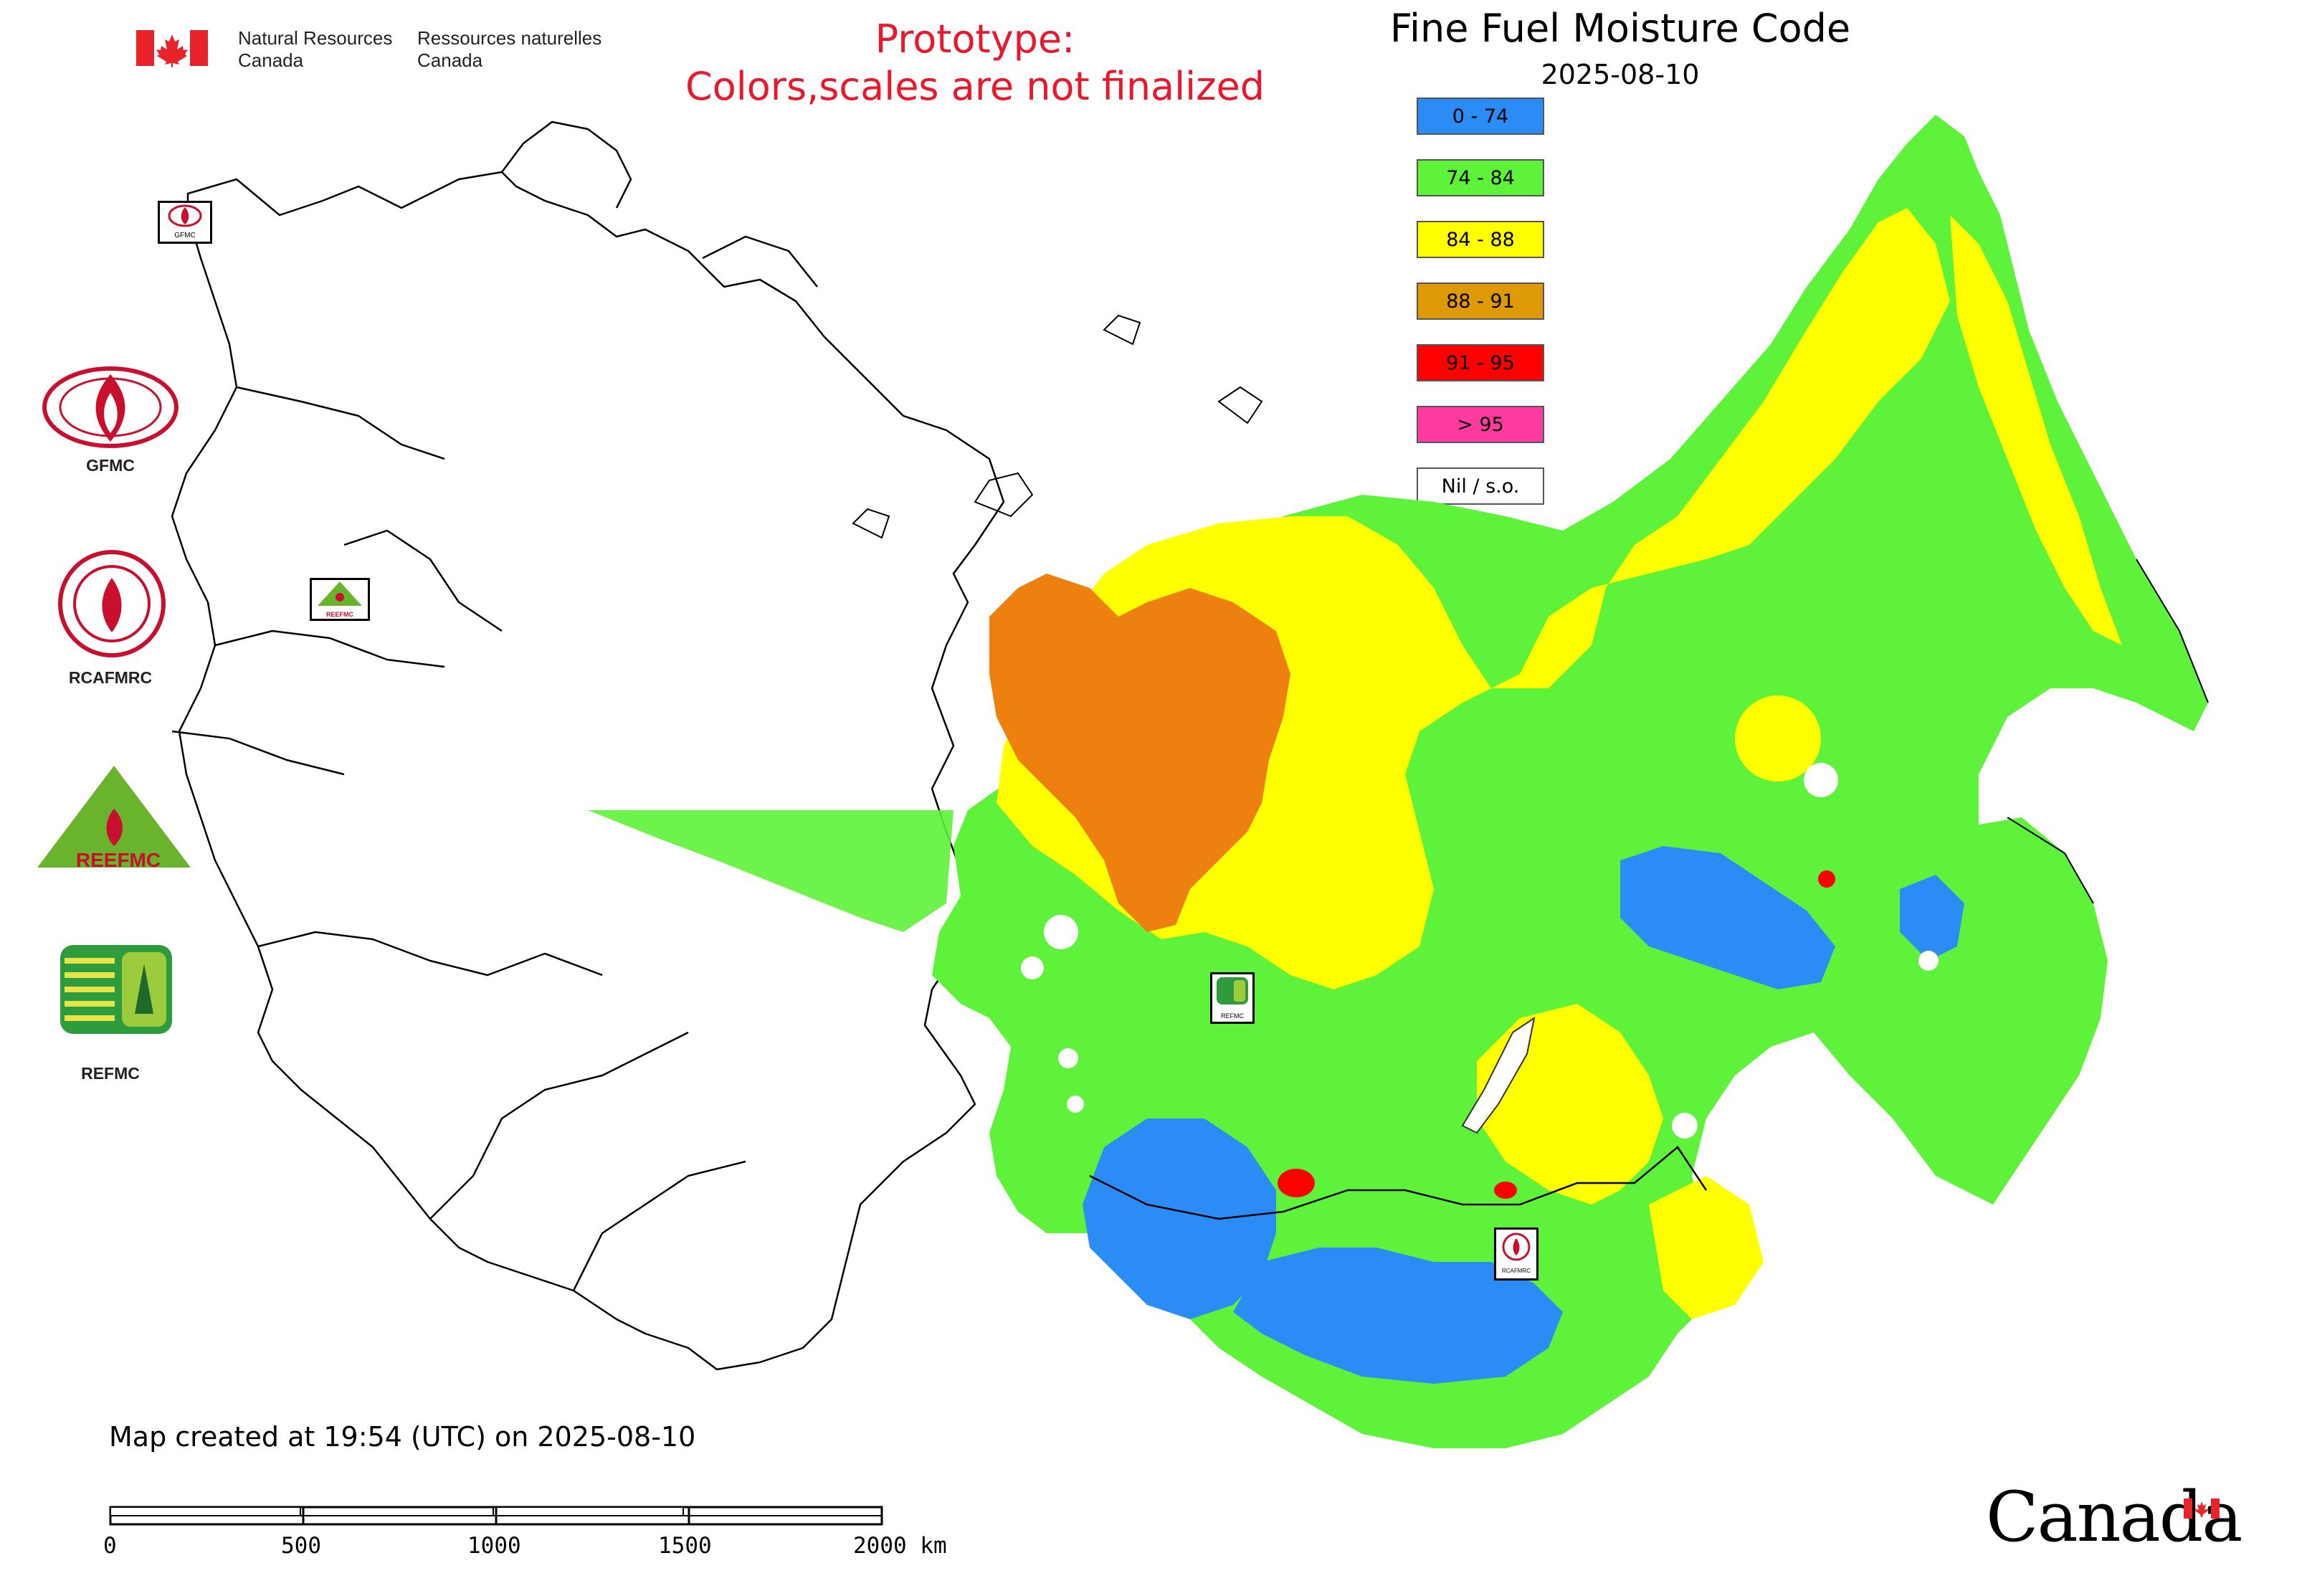 Image resolution: width=2302 pixels, height=1596 pixels. I want to click on map-badge-reefmc: REEFMC, so click(340, 599).